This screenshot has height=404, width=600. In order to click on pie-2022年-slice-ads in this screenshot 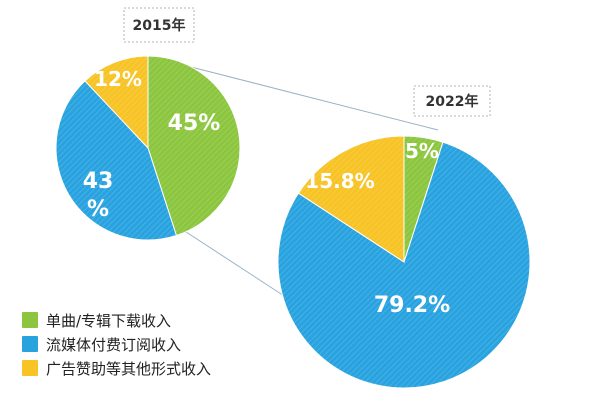, I will do `click(351, 199)`.